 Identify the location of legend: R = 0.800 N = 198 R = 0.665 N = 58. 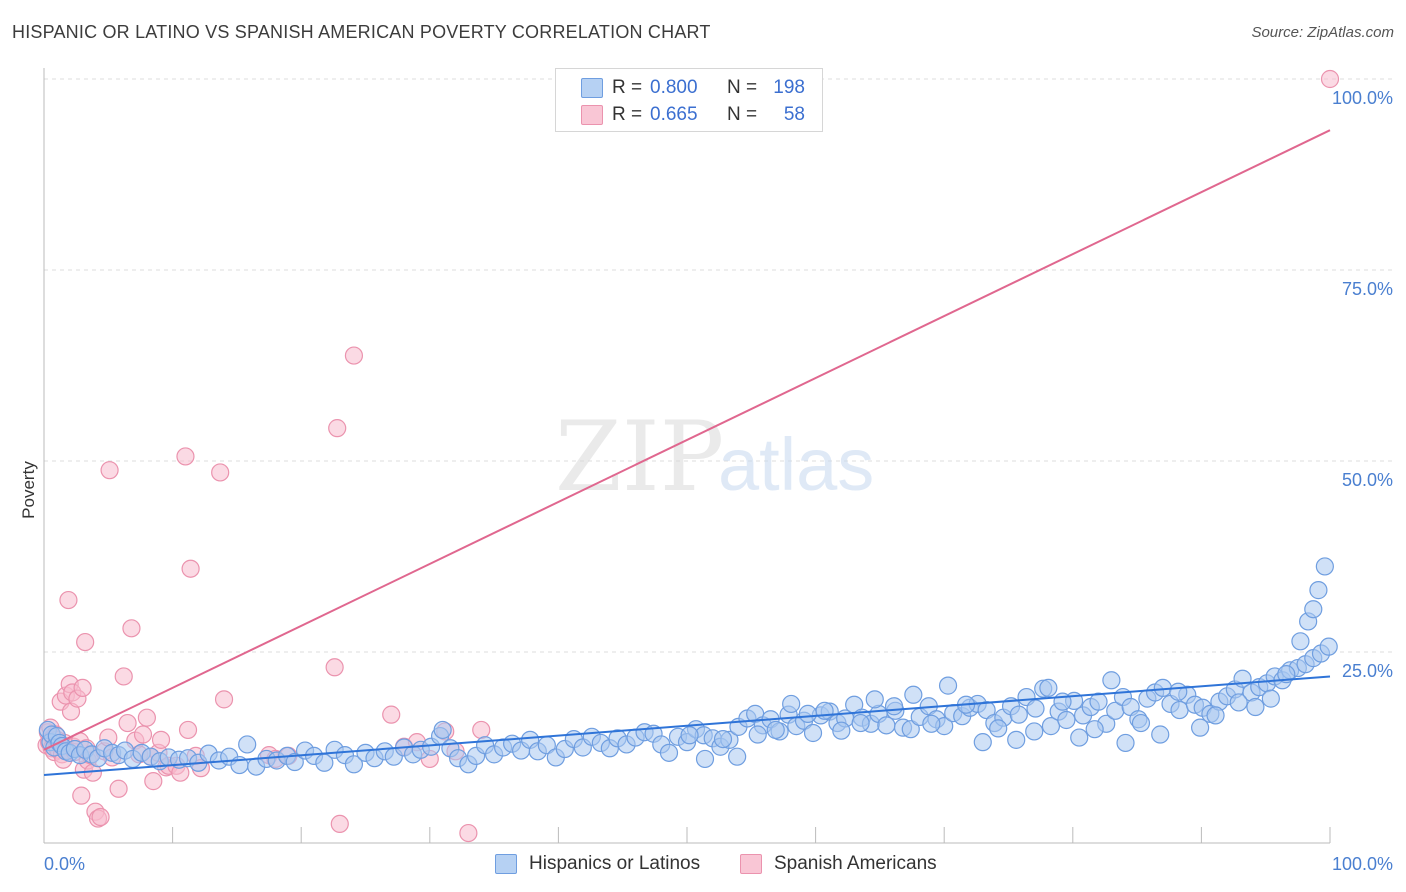
(689, 100).